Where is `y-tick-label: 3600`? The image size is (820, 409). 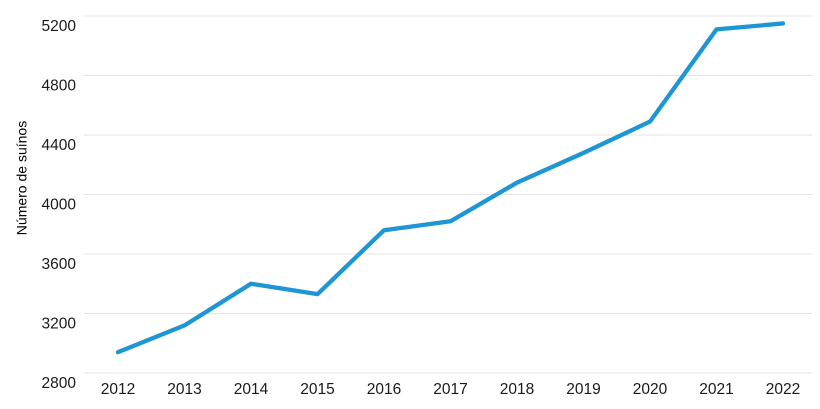
y-tick-label: 3600 is located at coordinates (59, 264).